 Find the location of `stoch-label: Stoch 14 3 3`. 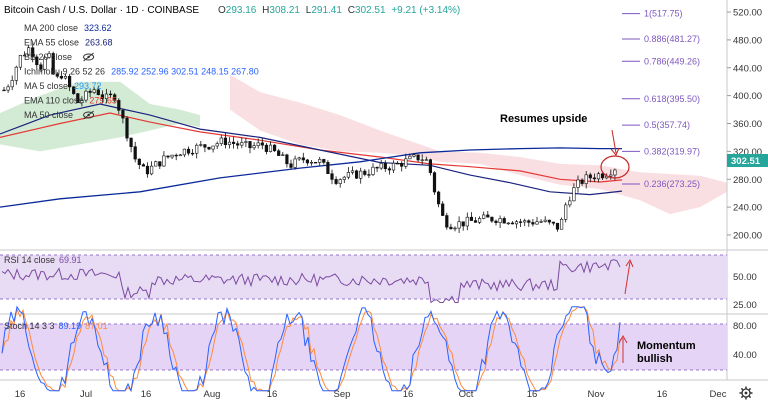

stoch-label: Stoch 14 3 3 is located at coordinates (29, 326).